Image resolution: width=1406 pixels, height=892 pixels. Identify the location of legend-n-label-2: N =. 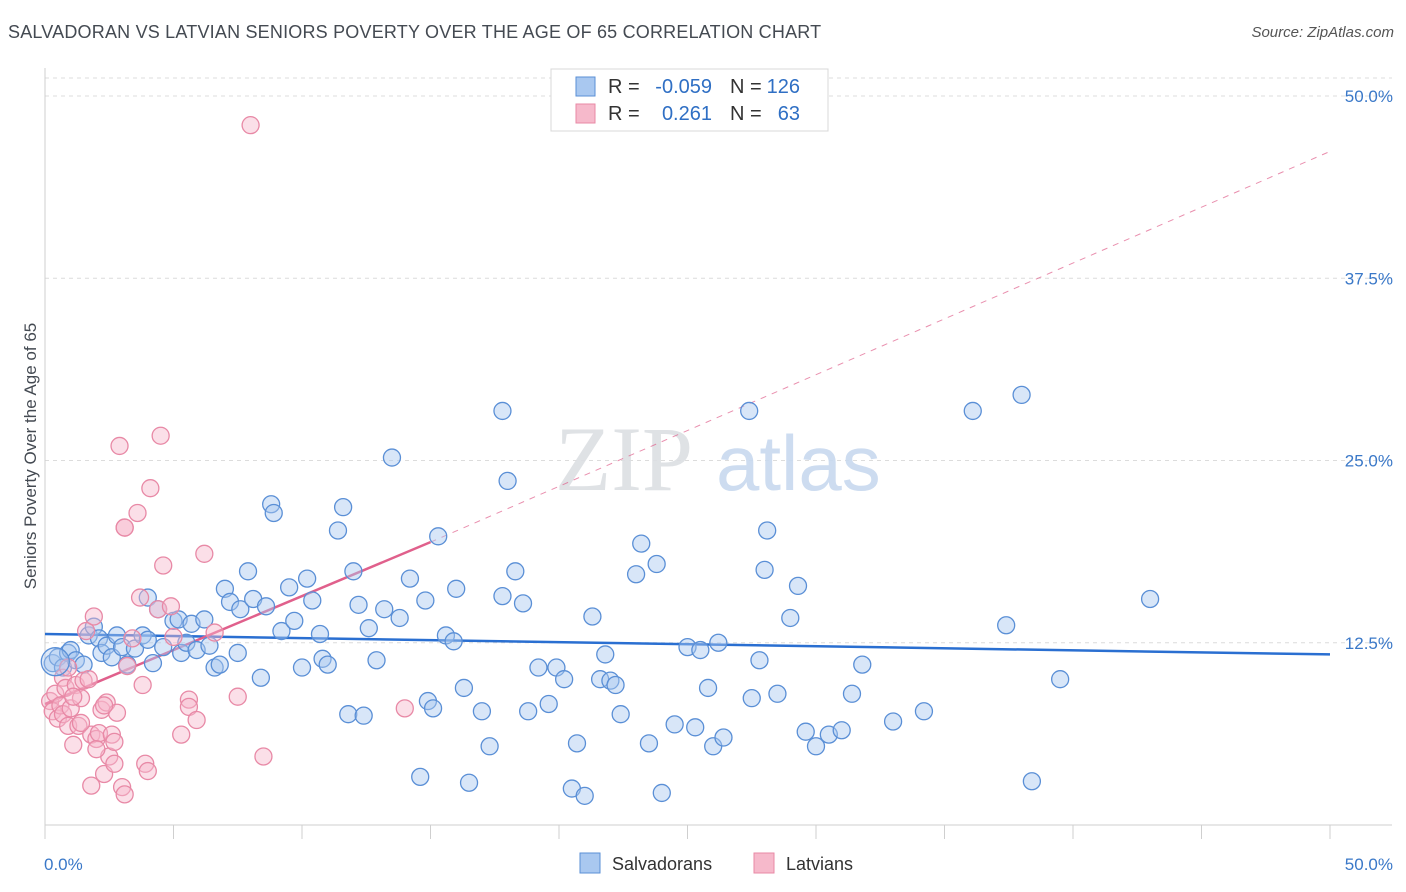
(746, 114).